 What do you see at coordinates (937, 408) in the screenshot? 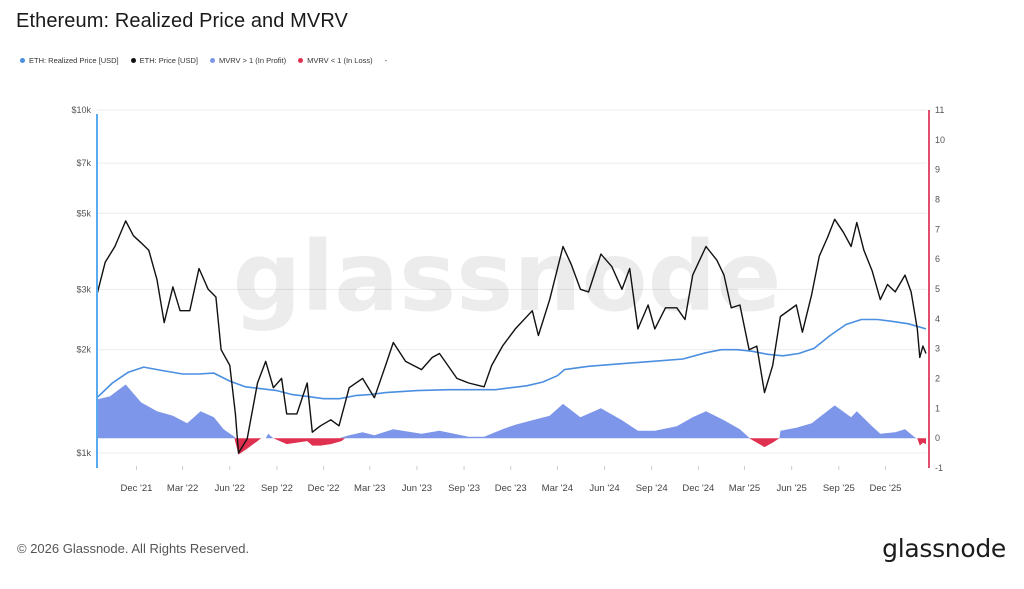
I see `y-right-tick-label: 1` at bounding box center [937, 408].